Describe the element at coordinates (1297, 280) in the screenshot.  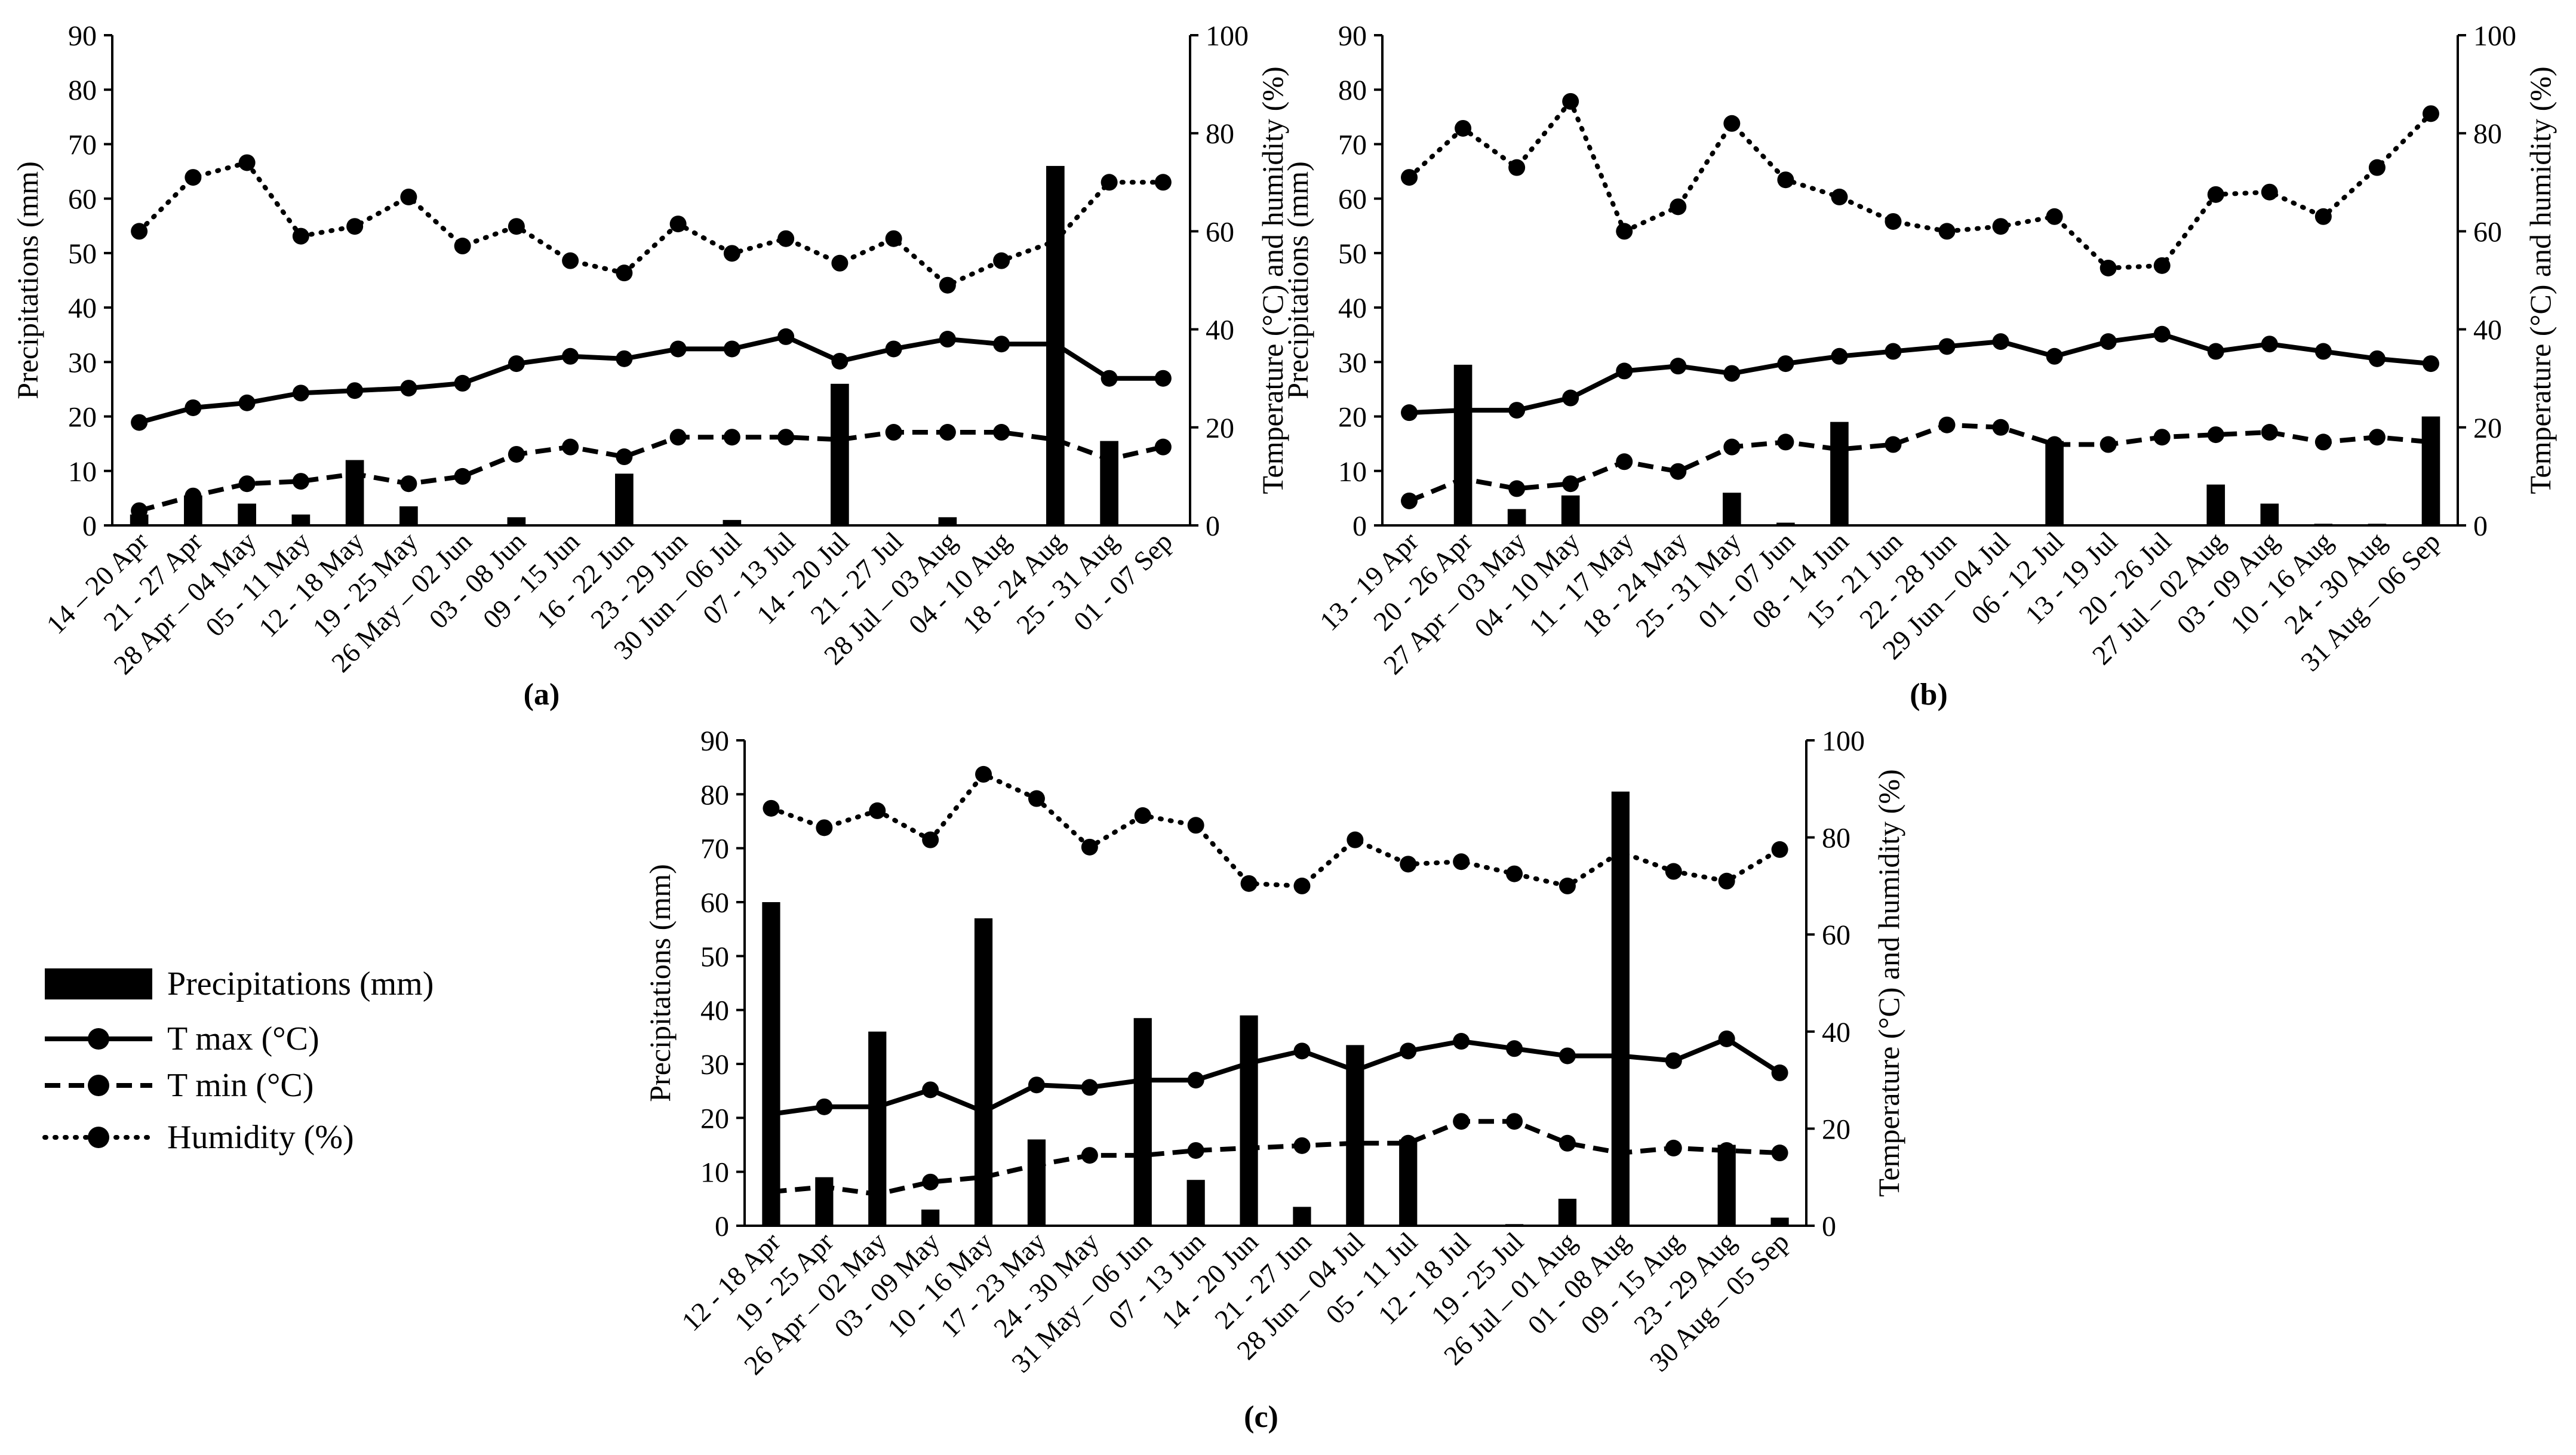
I see `y-axis-left-title: Precipitations (mm)` at that location.